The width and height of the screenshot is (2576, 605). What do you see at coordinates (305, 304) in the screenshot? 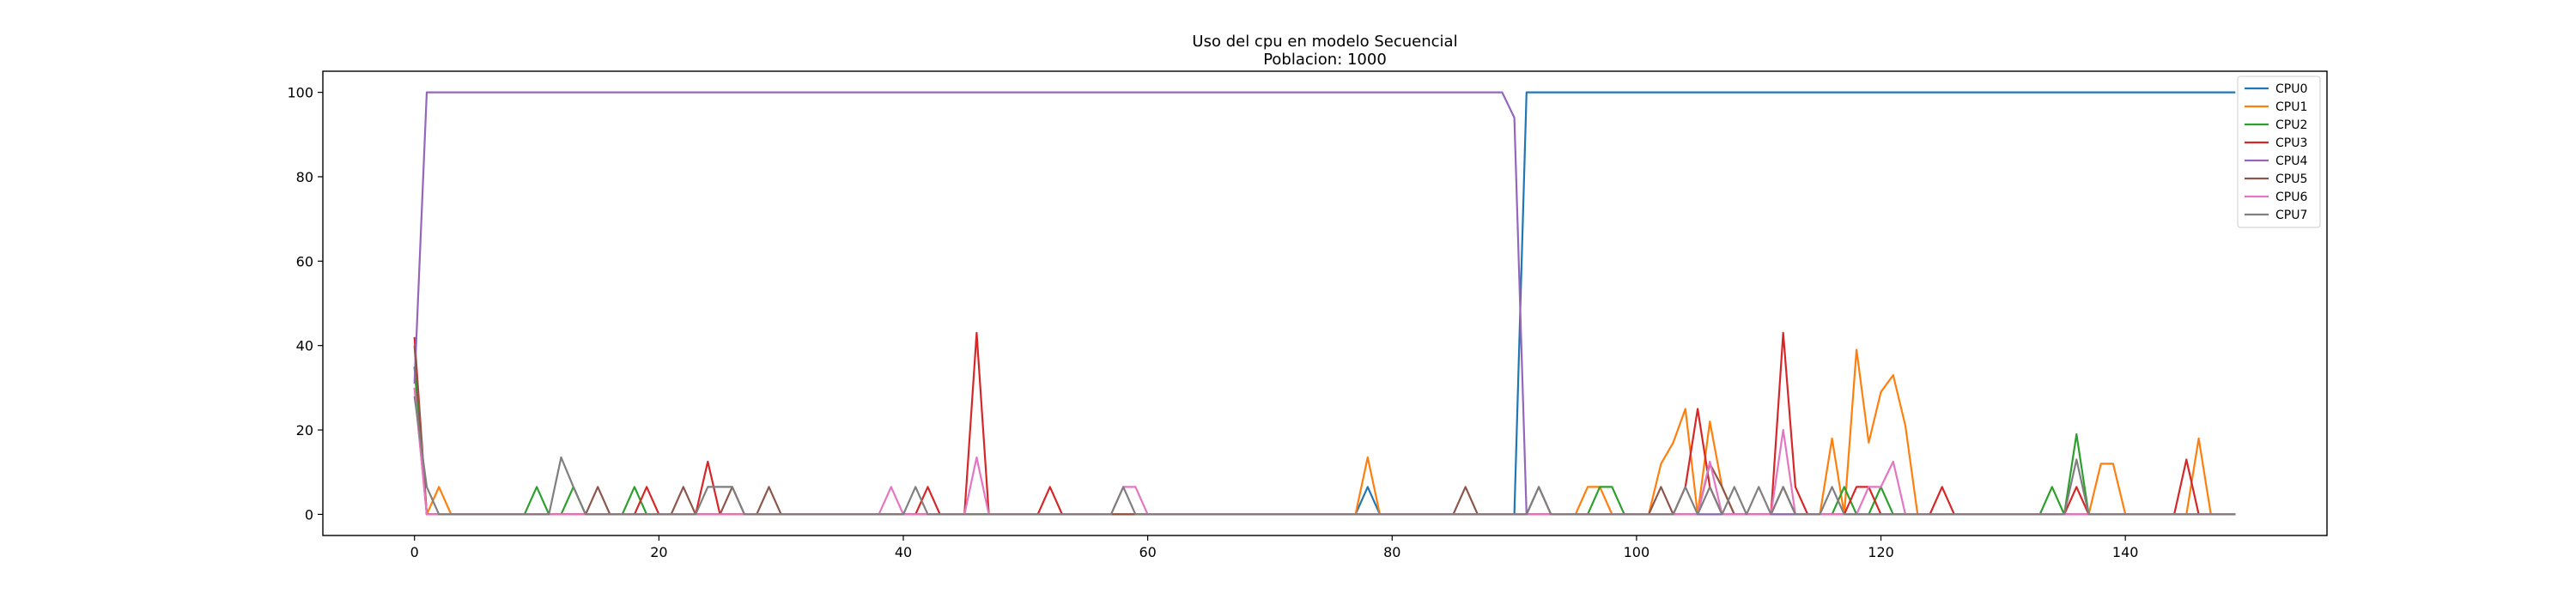
I see `y-axis-ticks: 0 20 40 60 80 100` at bounding box center [305, 304].